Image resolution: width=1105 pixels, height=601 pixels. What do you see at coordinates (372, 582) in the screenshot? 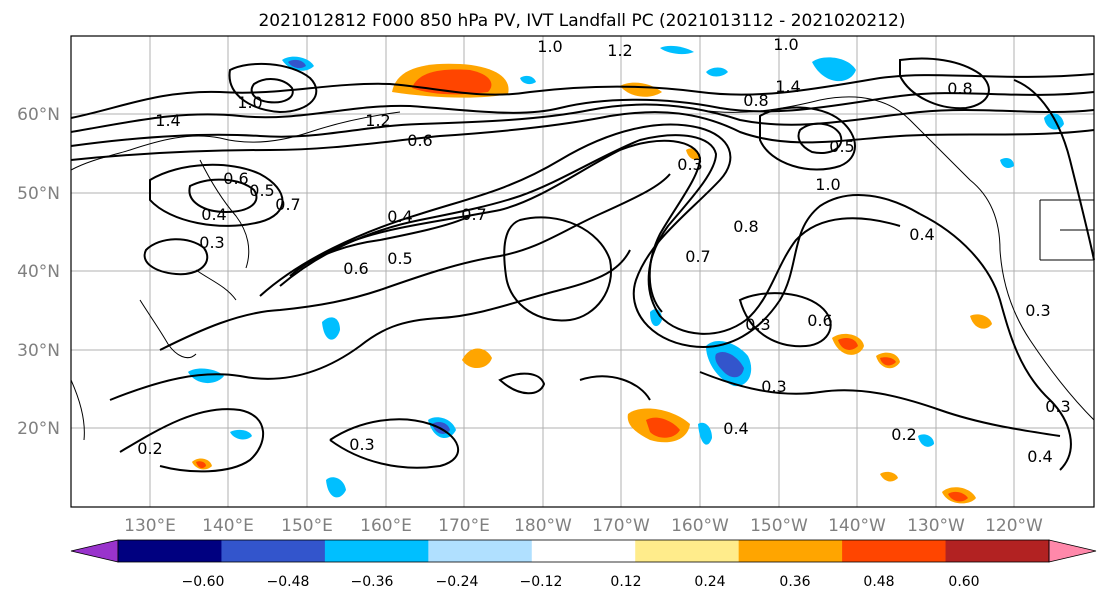
I see `colorbar-tick-label: −0.36` at bounding box center [372, 582].